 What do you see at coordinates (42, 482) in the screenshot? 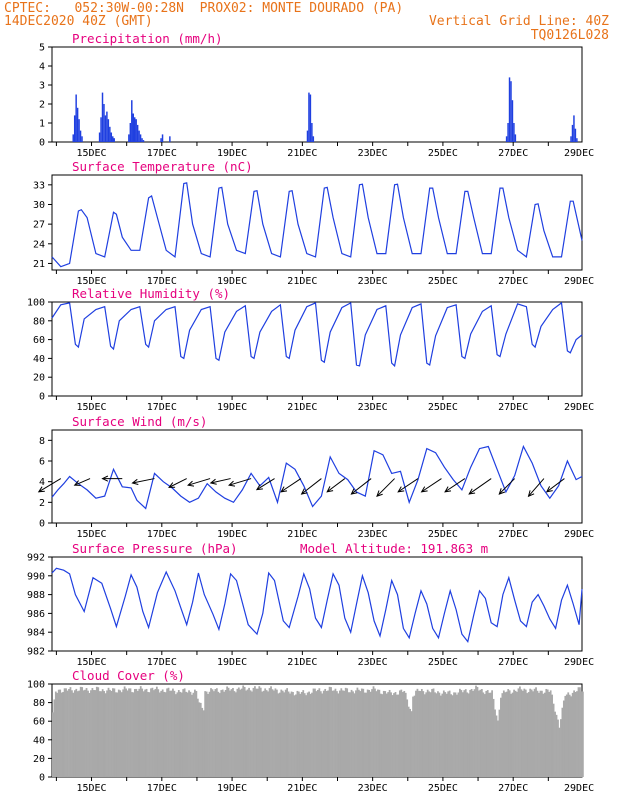
I see `wind-ytick-label: 4` at bounding box center [42, 482].